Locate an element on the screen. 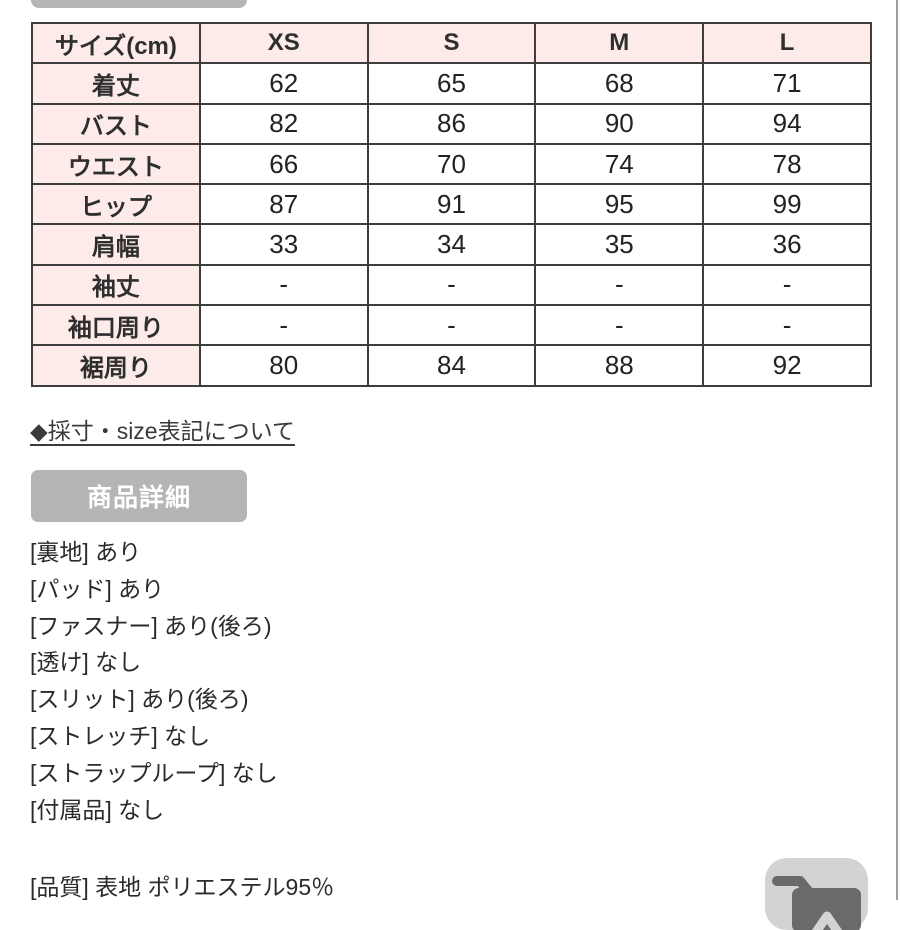 The height and width of the screenshot is (930, 900). size-value-cell: 91 is located at coordinates (451, 204).